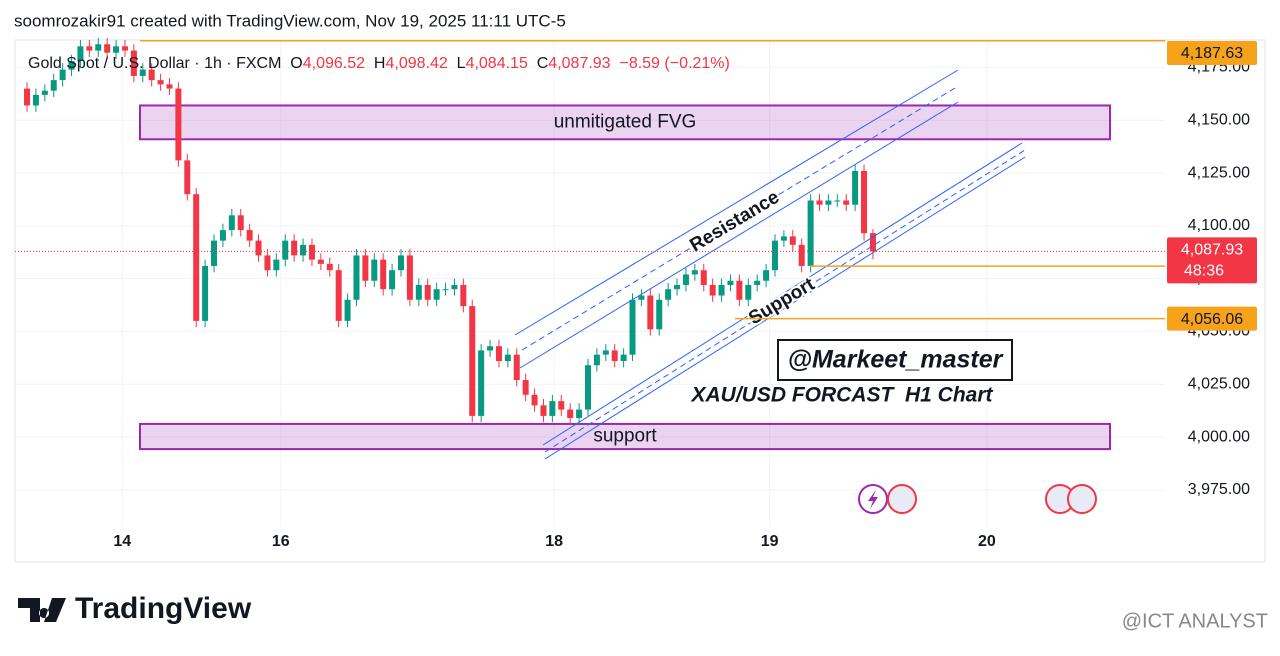  What do you see at coordinates (987, 541) in the screenshot?
I see `x-tick-label: 20` at bounding box center [987, 541].